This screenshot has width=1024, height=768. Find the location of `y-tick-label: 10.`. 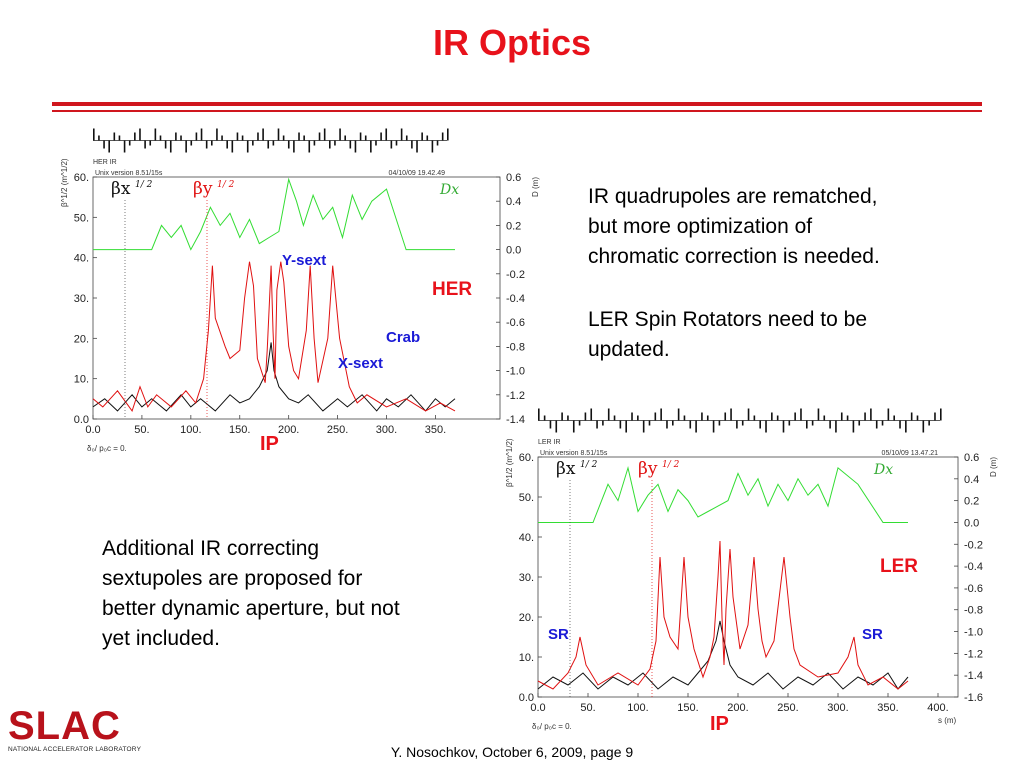

y-tick-label: 10. is located at coordinates (526, 658).